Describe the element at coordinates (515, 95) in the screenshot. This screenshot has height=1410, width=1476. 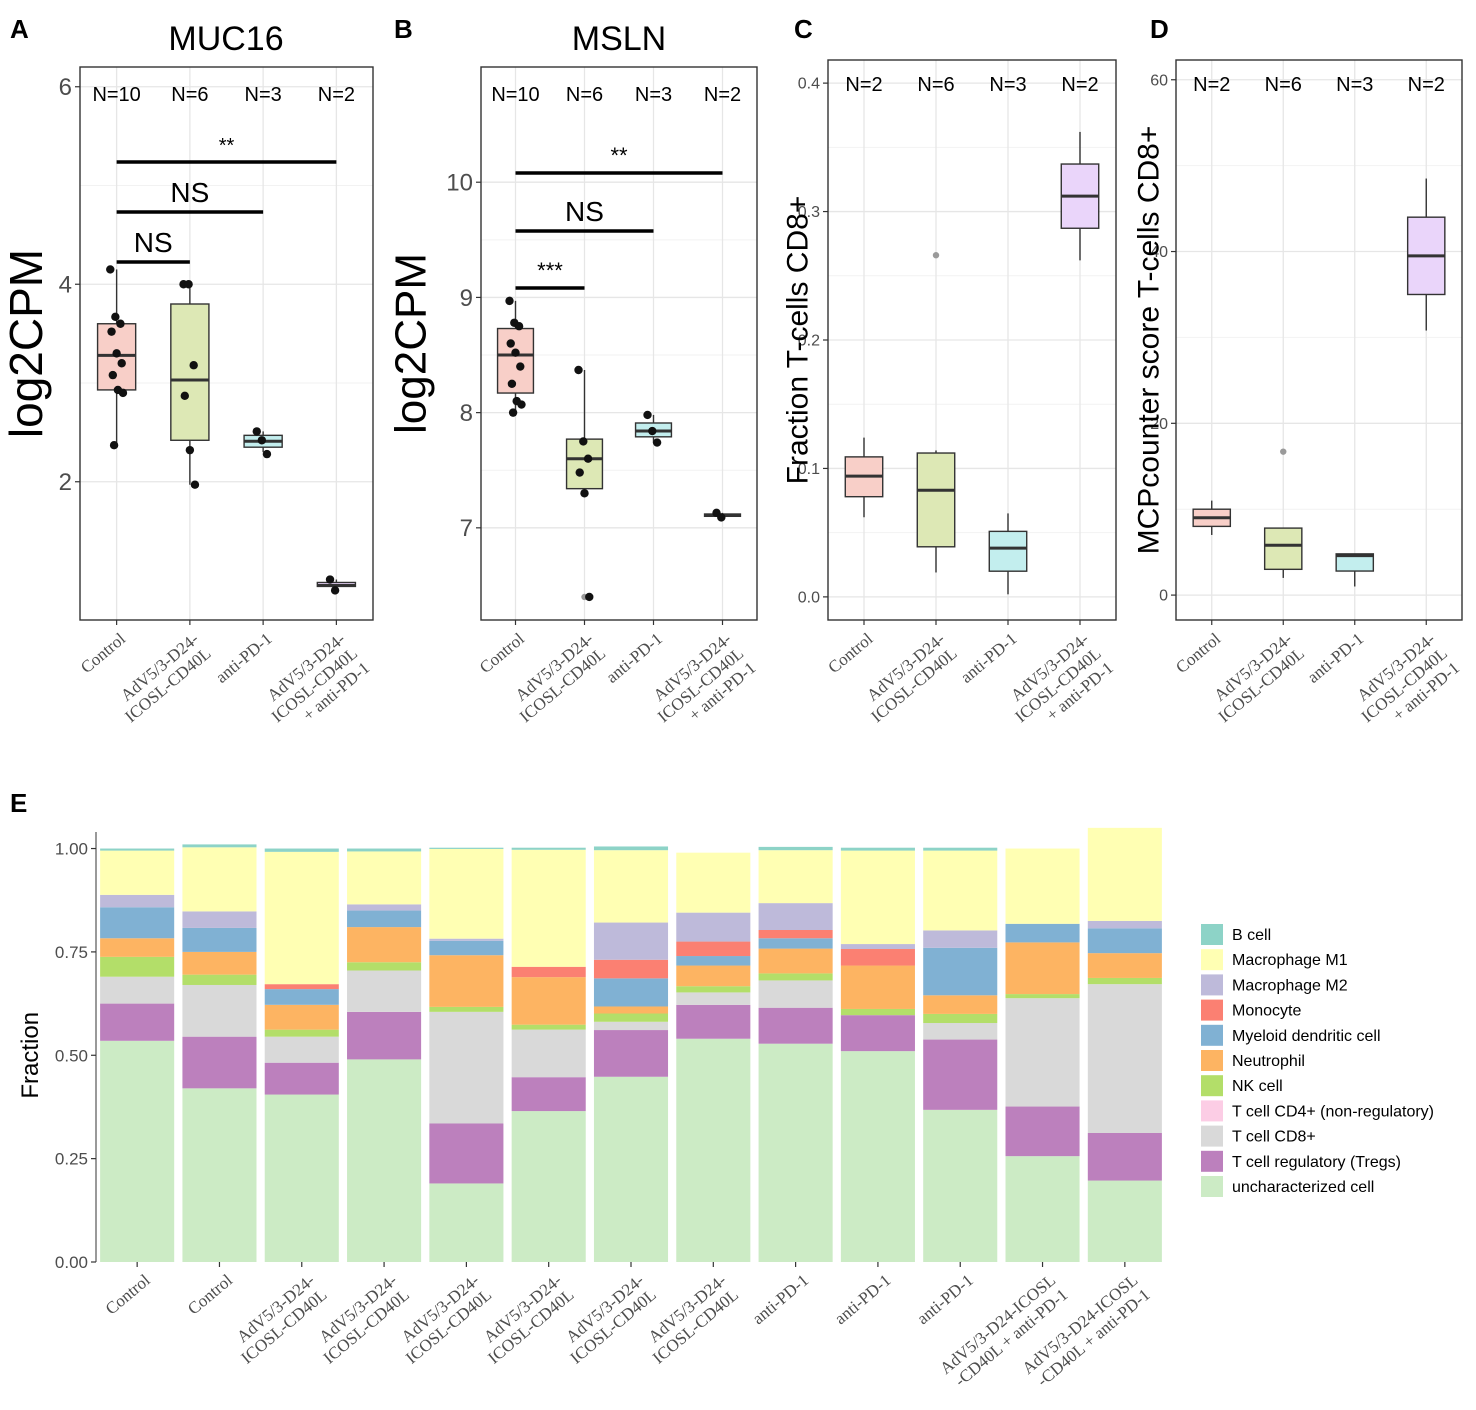
I see `n-label: N=10` at that location.